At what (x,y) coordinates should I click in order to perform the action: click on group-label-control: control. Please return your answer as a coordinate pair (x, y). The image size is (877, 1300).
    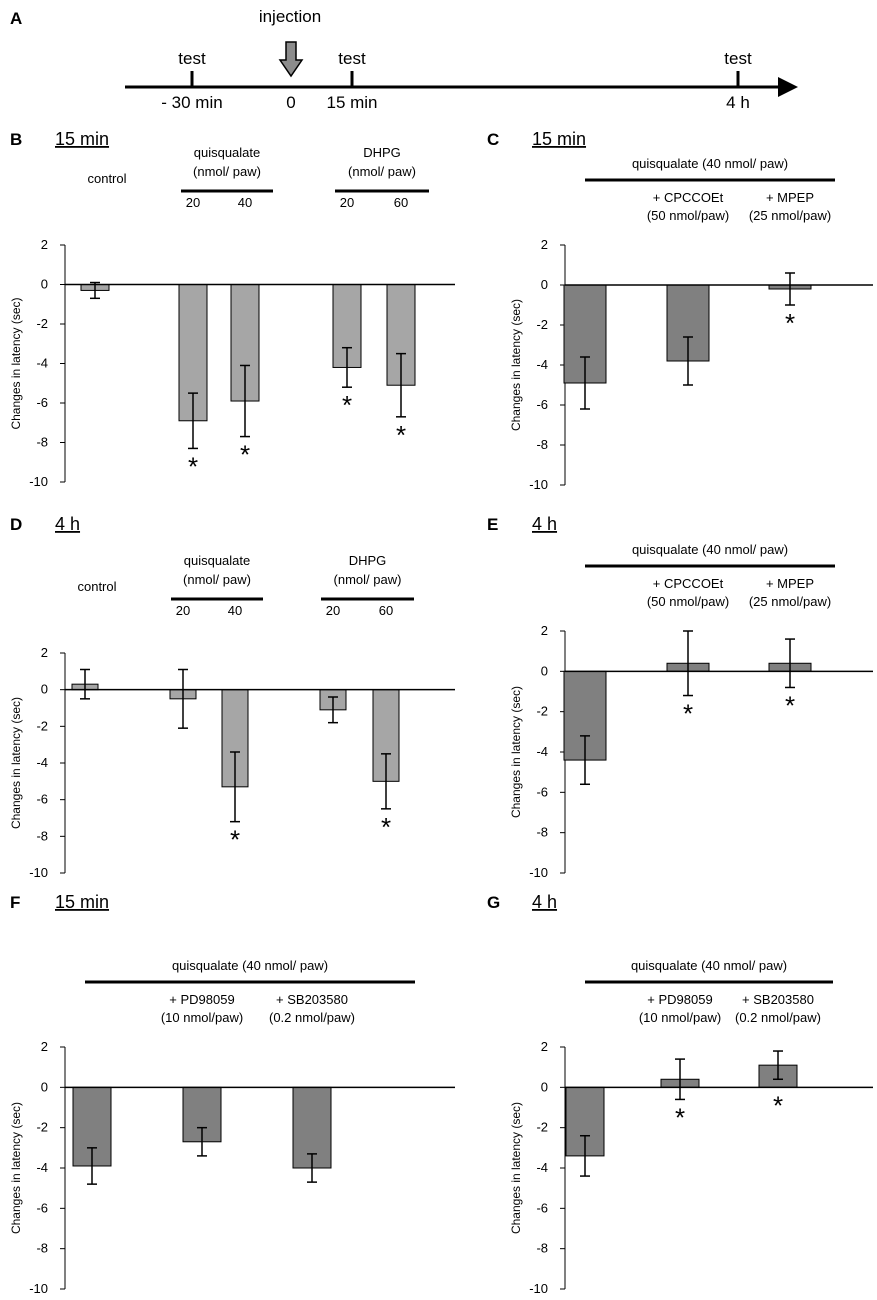
    Looking at the image, I should click on (96, 586).